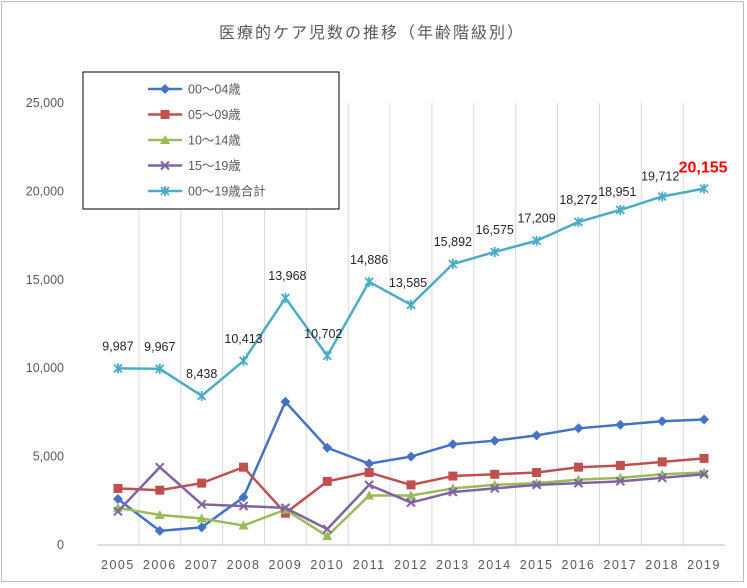 This screenshot has width=747, height=588. Describe the element at coordinates (60, 545) in the screenshot. I see `y-tick-label: 0` at that location.